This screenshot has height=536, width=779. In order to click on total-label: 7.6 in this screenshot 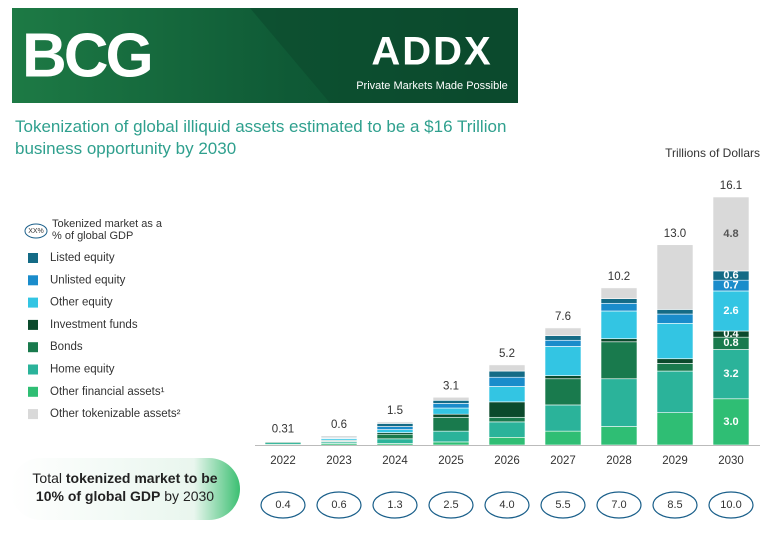, I will do `click(563, 317)`.